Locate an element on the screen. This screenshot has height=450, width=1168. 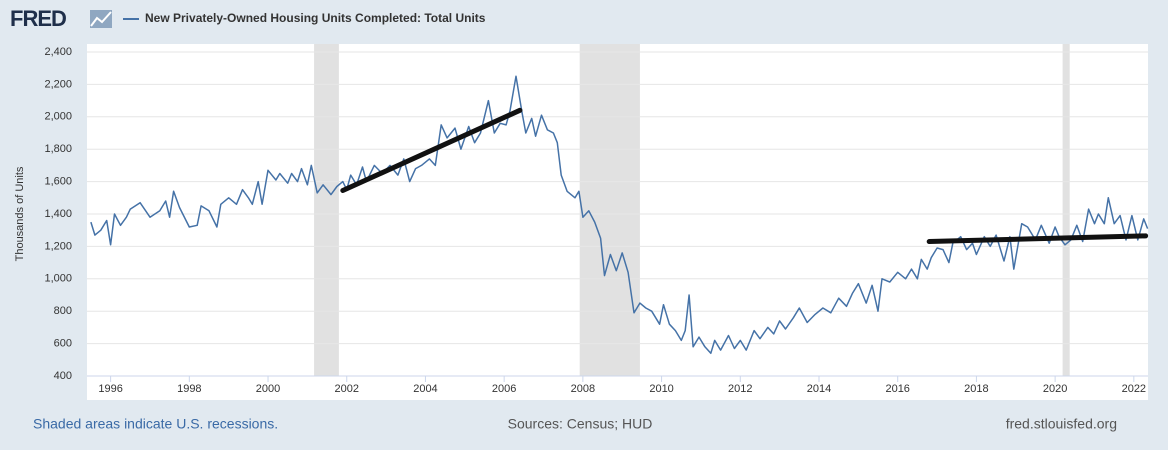
y-tick-label: 2,000 is located at coordinates (58, 117).